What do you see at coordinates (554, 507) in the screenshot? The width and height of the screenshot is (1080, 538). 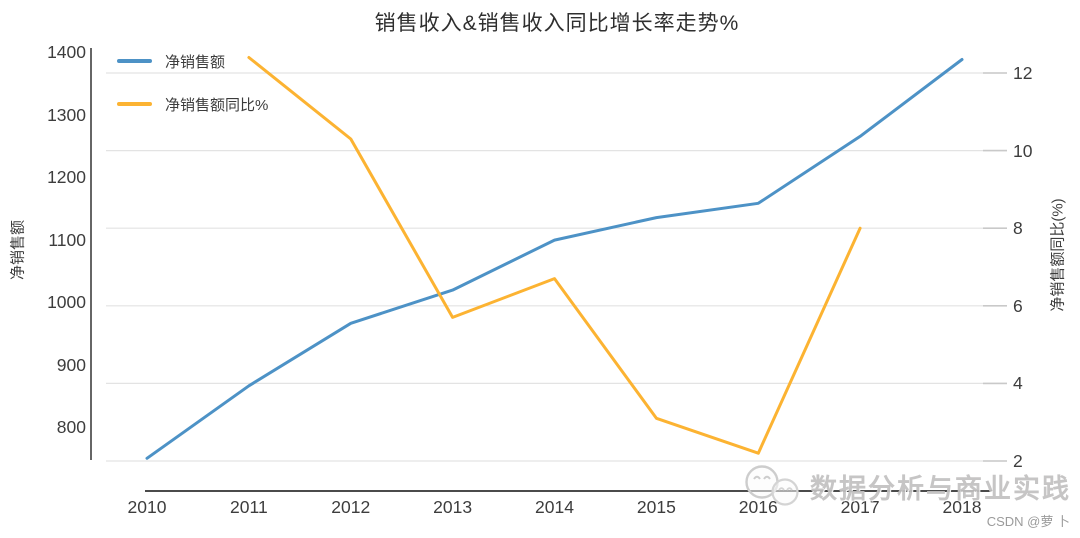 I see `x-tick-label: 2014` at bounding box center [554, 507].